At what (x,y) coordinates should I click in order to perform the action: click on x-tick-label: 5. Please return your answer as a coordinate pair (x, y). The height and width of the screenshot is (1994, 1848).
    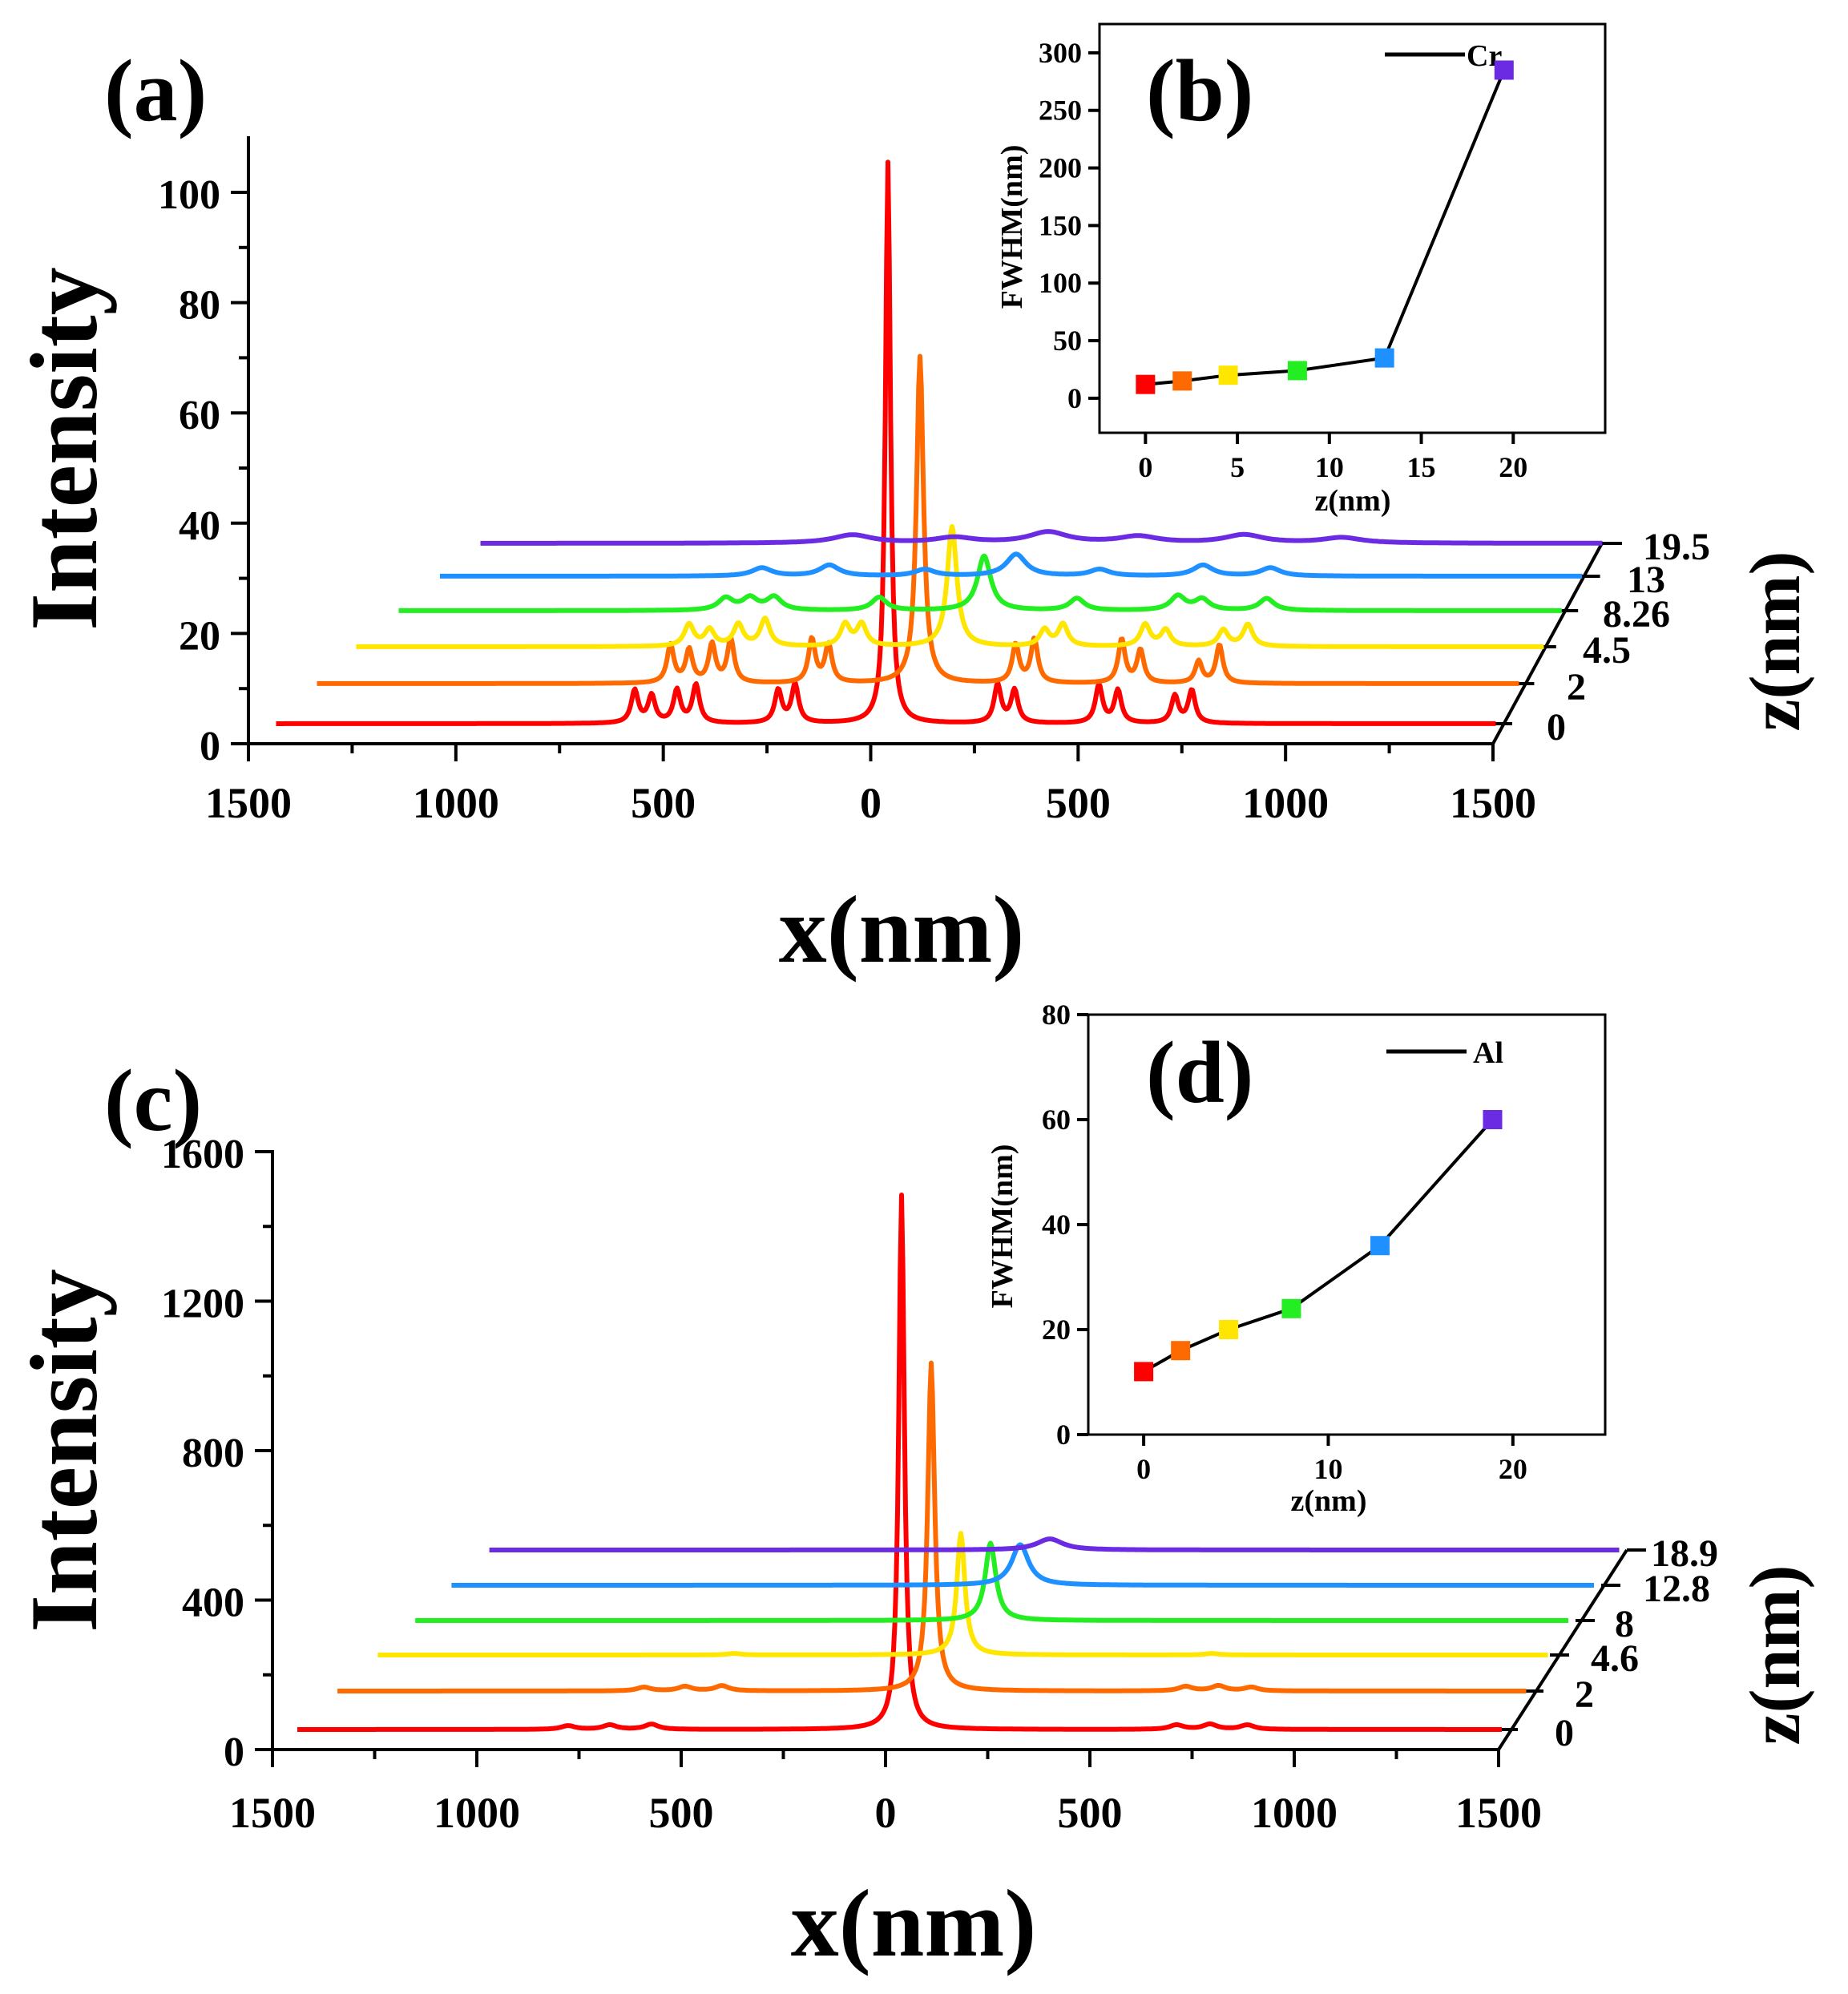
    Looking at the image, I should click on (1237, 467).